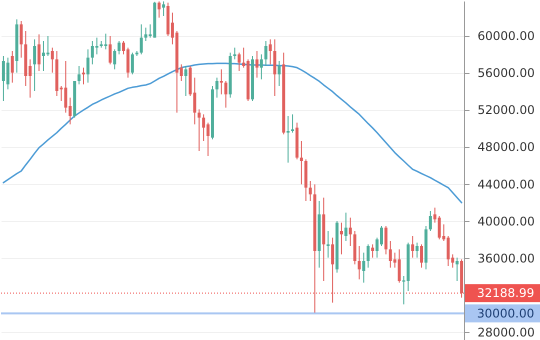 Image resolution: width=540 pixels, height=340 pixels. I want to click on y-tick-label: 56000.00, so click(506, 73).